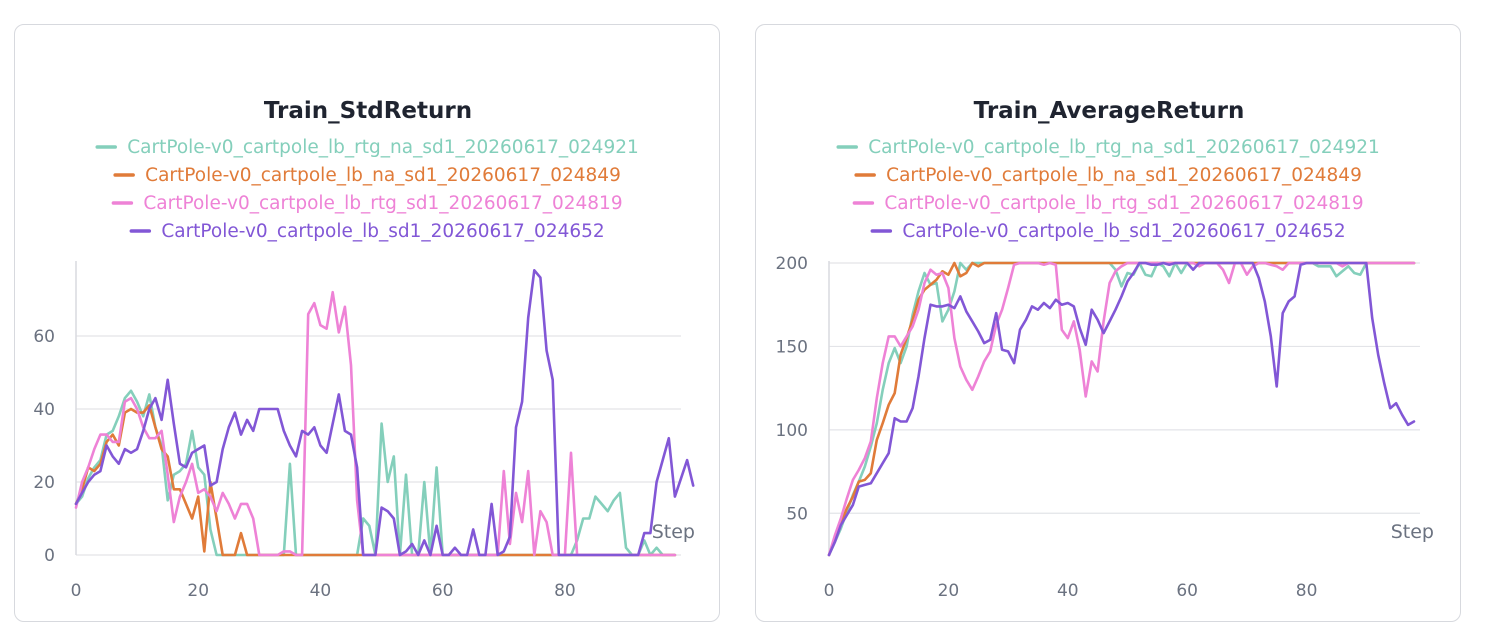  What do you see at coordinates (1109, 111) in the screenshot?
I see `chart-title: Train_AverageReturn` at bounding box center [1109, 111].